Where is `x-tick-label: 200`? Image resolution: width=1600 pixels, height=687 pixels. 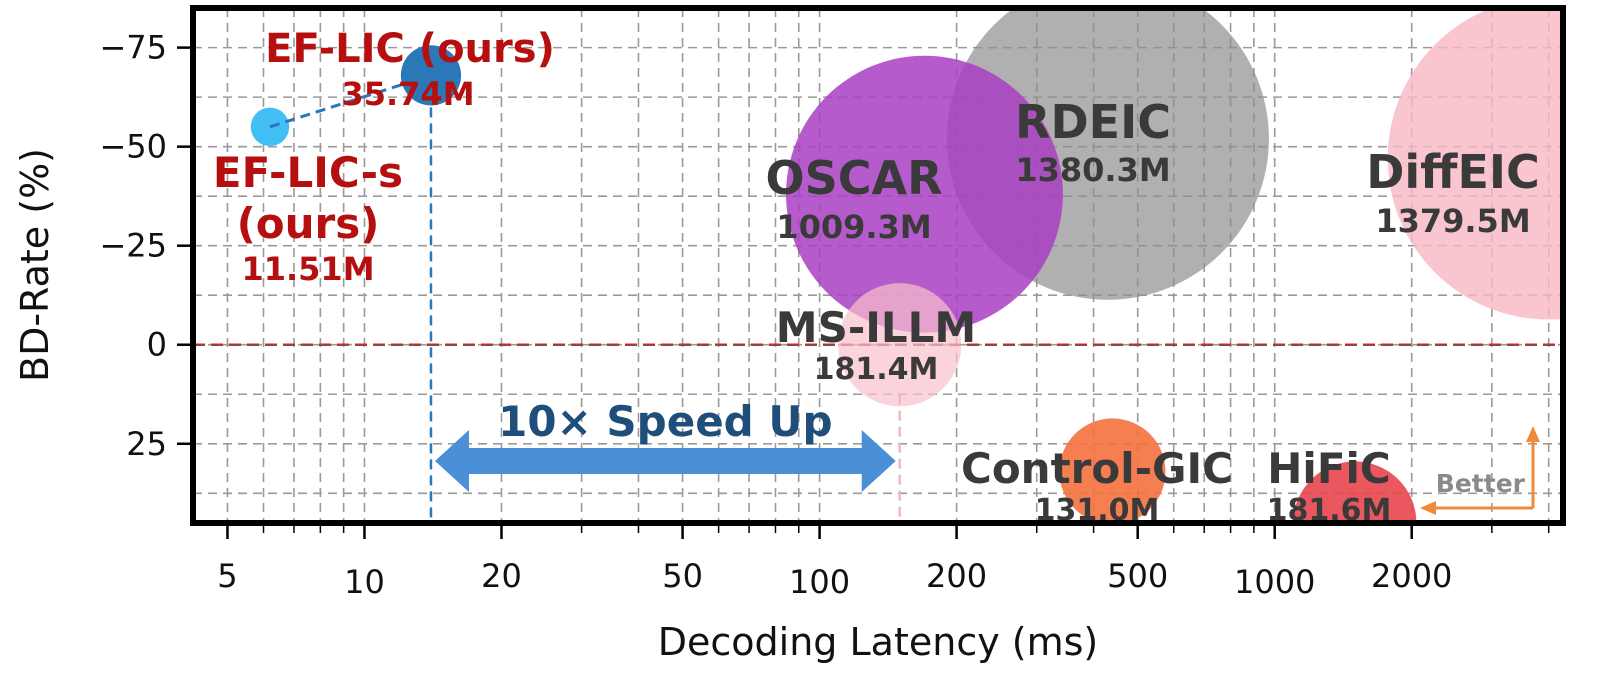 x-tick-label: 200 is located at coordinates (956, 576).